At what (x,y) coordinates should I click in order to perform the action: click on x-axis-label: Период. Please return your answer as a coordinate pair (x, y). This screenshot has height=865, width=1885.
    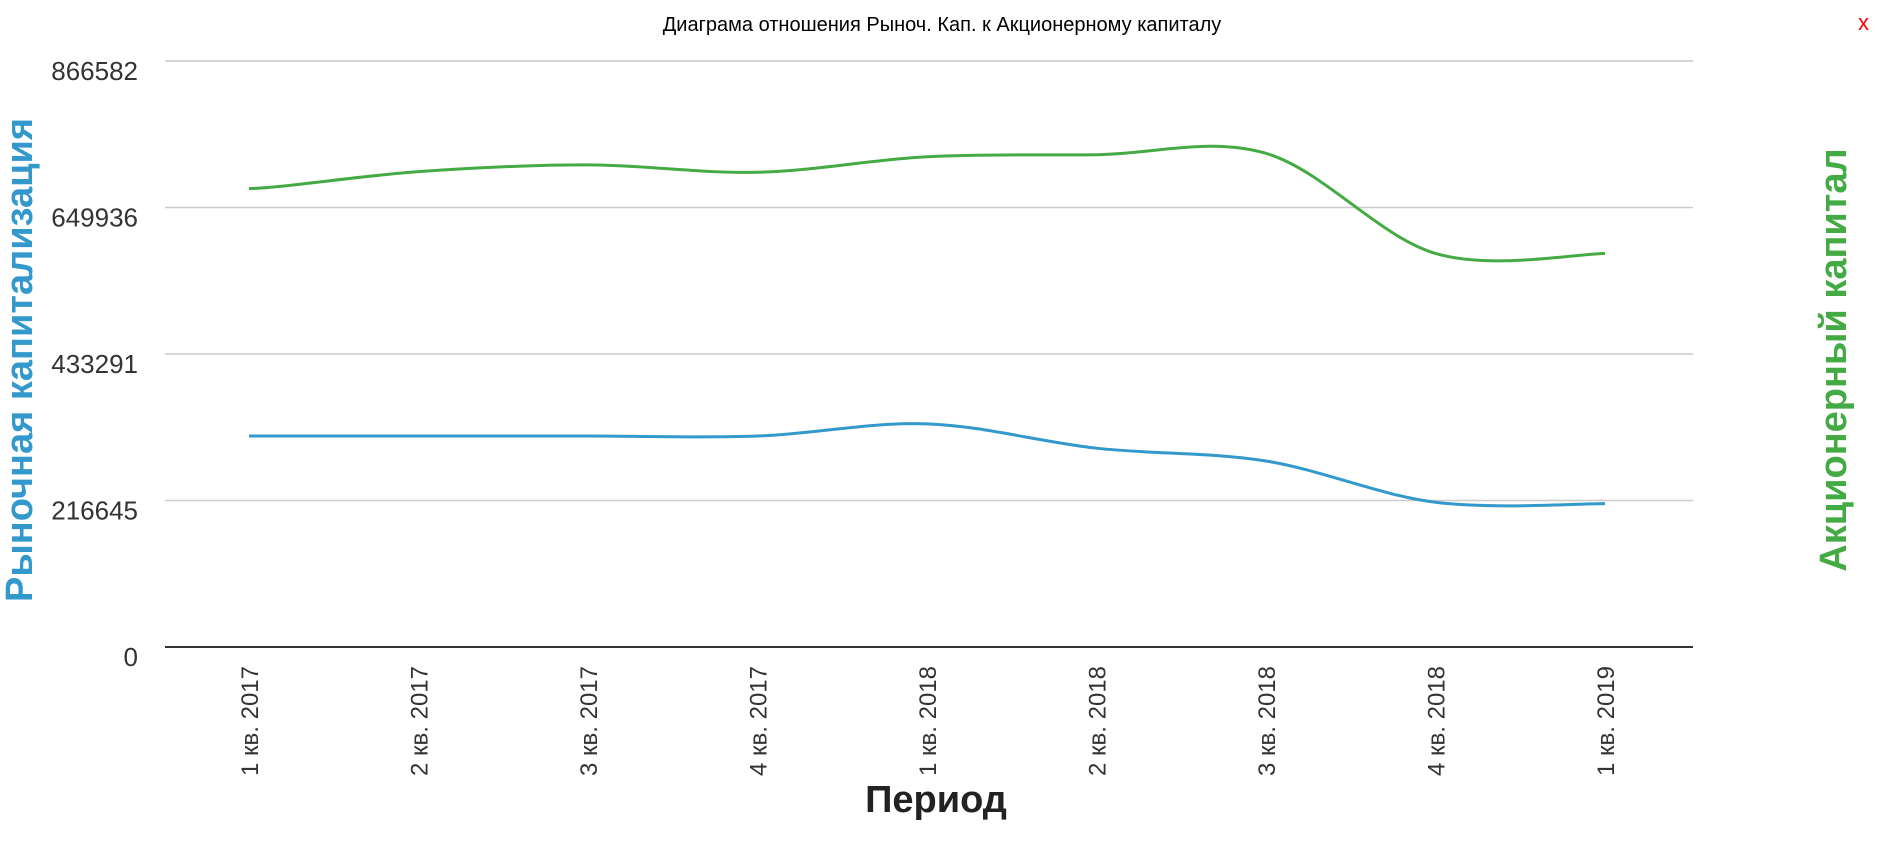
    Looking at the image, I should click on (936, 800).